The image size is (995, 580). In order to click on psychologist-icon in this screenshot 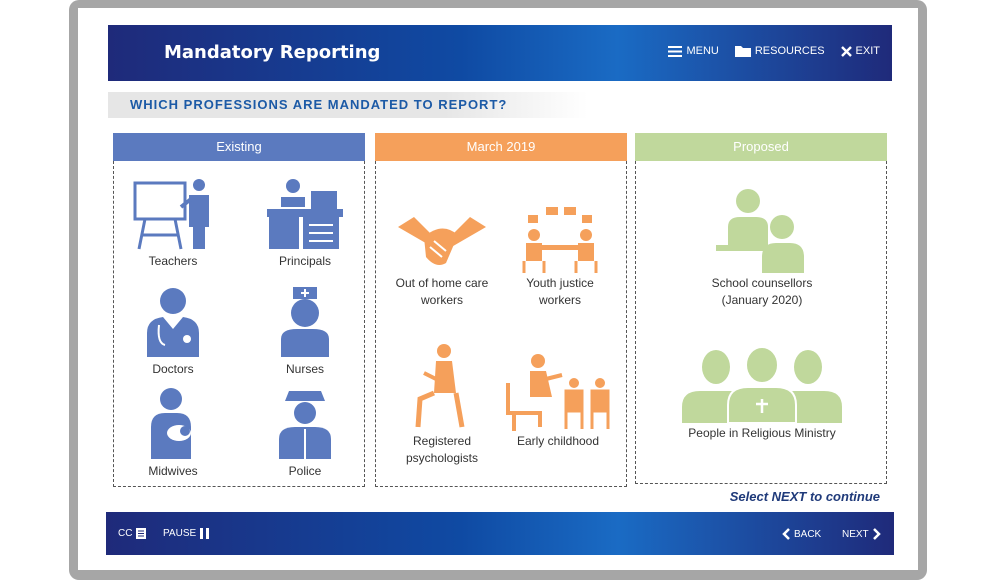, I will do `click(440, 386)`.